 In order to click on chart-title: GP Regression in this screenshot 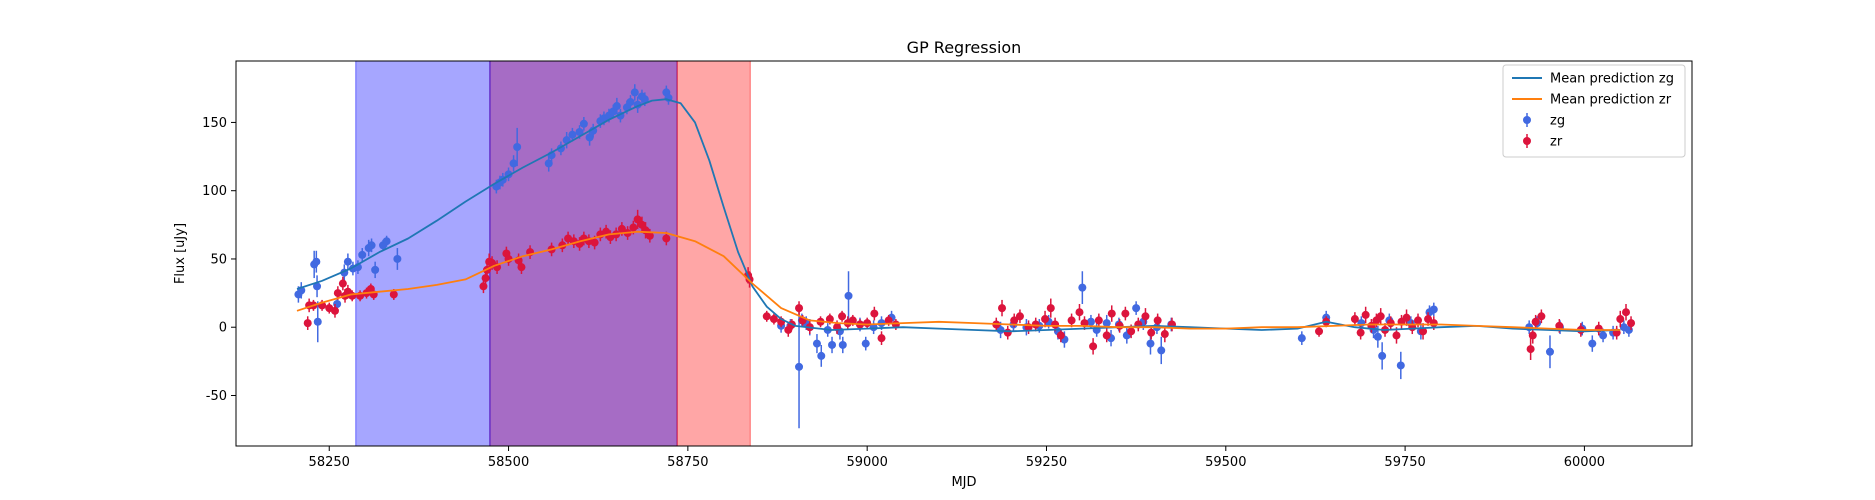, I will do `click(964, 47)`.